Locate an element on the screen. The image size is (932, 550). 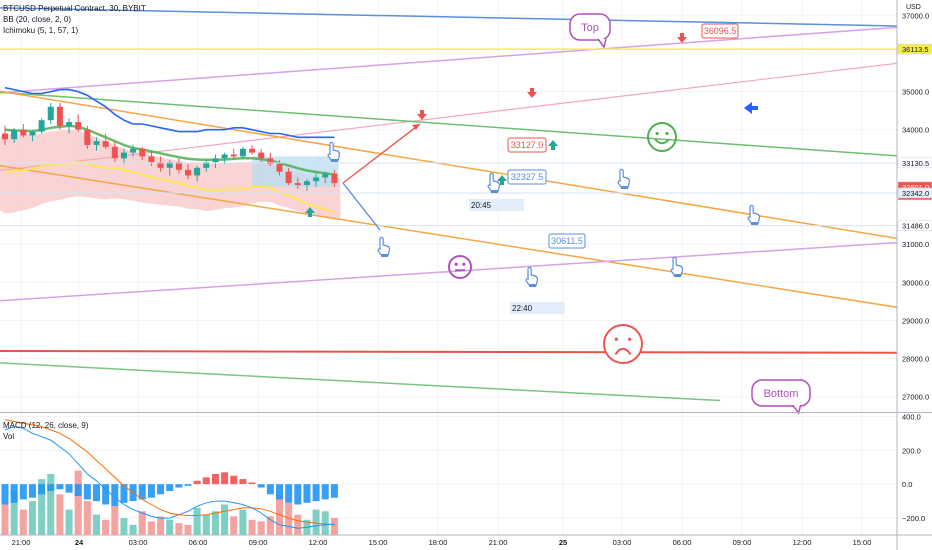
price-tick-label: 34000.0 is located at coordinates (915, 130).